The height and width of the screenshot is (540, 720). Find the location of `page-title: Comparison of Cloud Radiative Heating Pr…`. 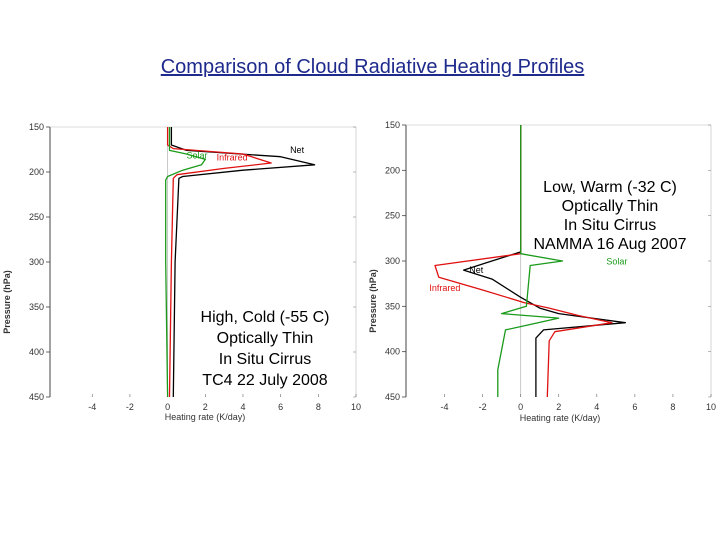

page-title: Comparison of Cloud Radiative Heating Pr… is located at coordinates (372, 67).